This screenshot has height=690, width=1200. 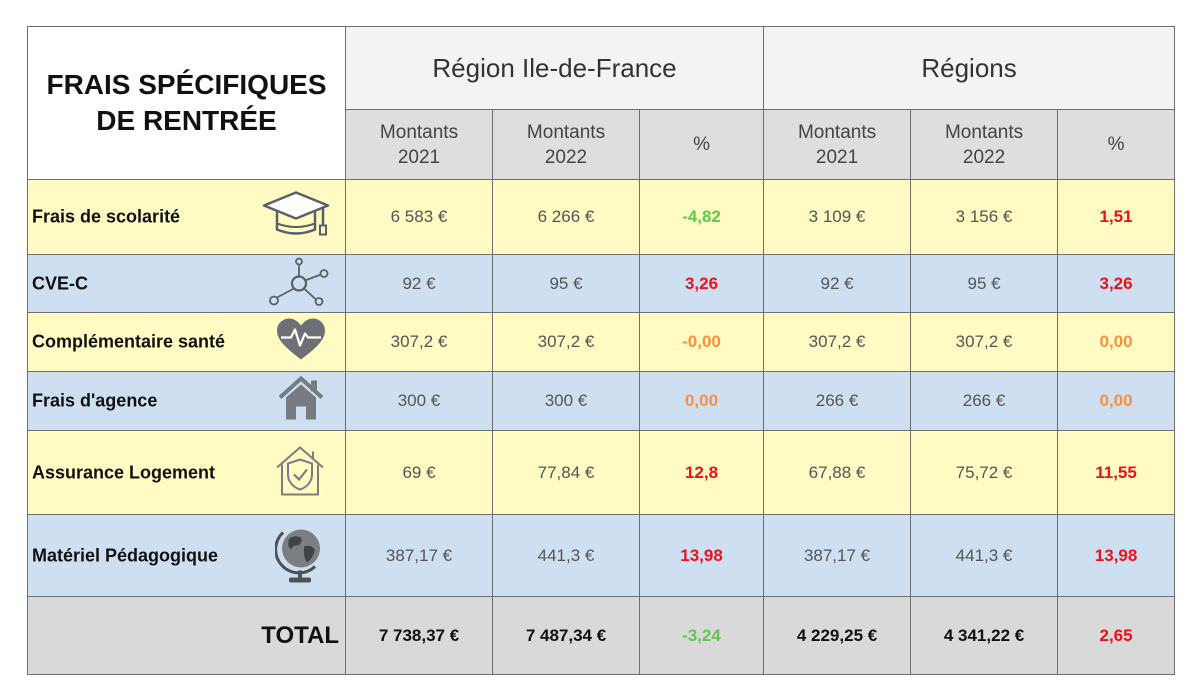 I want to click on table-row: CVE-C 92 € 95 € 3,26 92 € 95 € 3,26, so click(x=601, y=283).